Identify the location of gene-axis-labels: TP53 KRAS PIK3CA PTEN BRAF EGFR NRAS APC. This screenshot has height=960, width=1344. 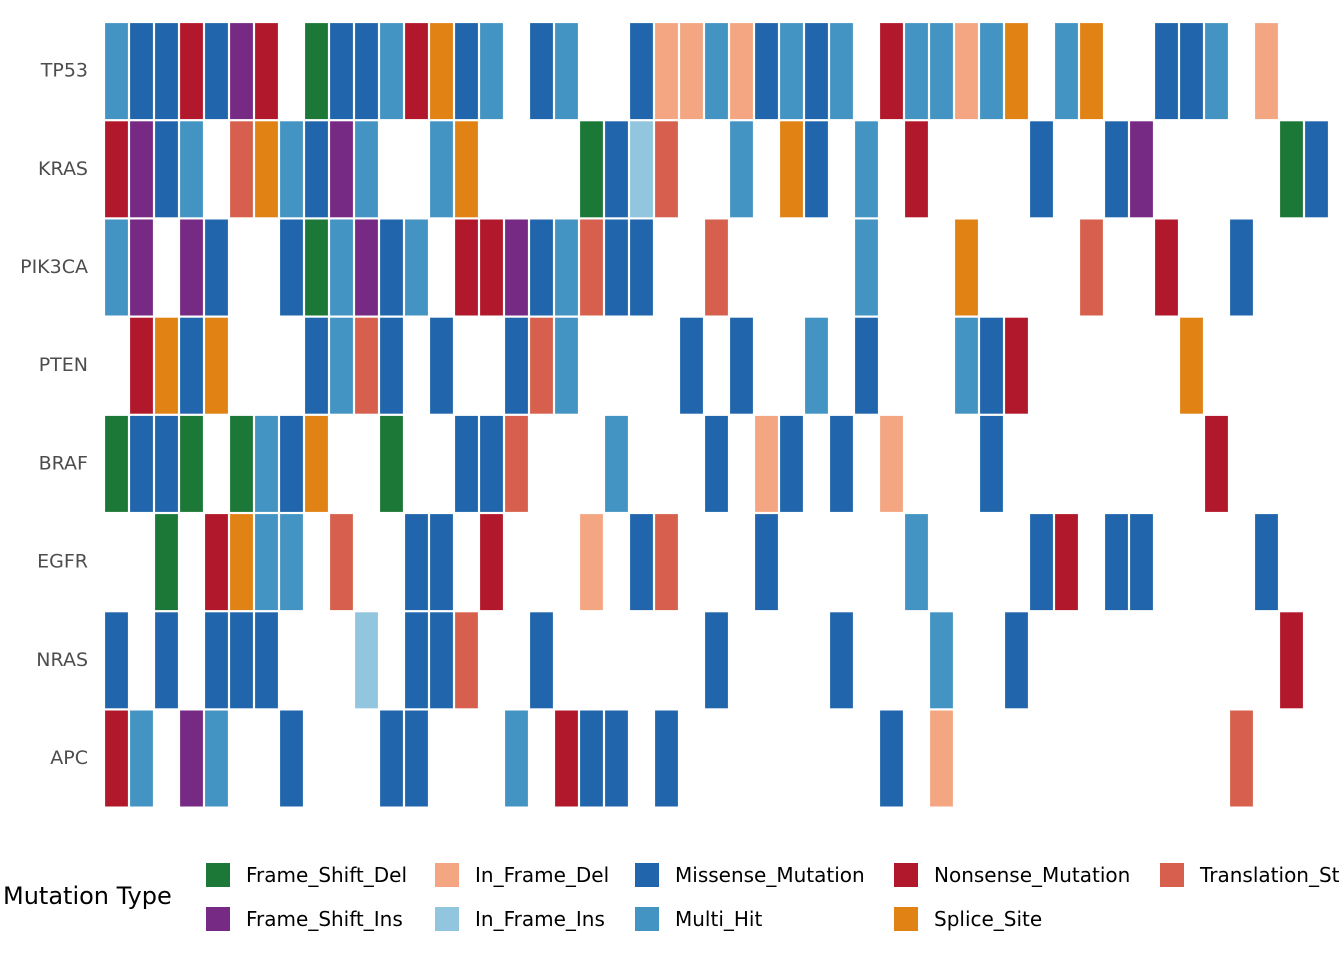
(54, 414).